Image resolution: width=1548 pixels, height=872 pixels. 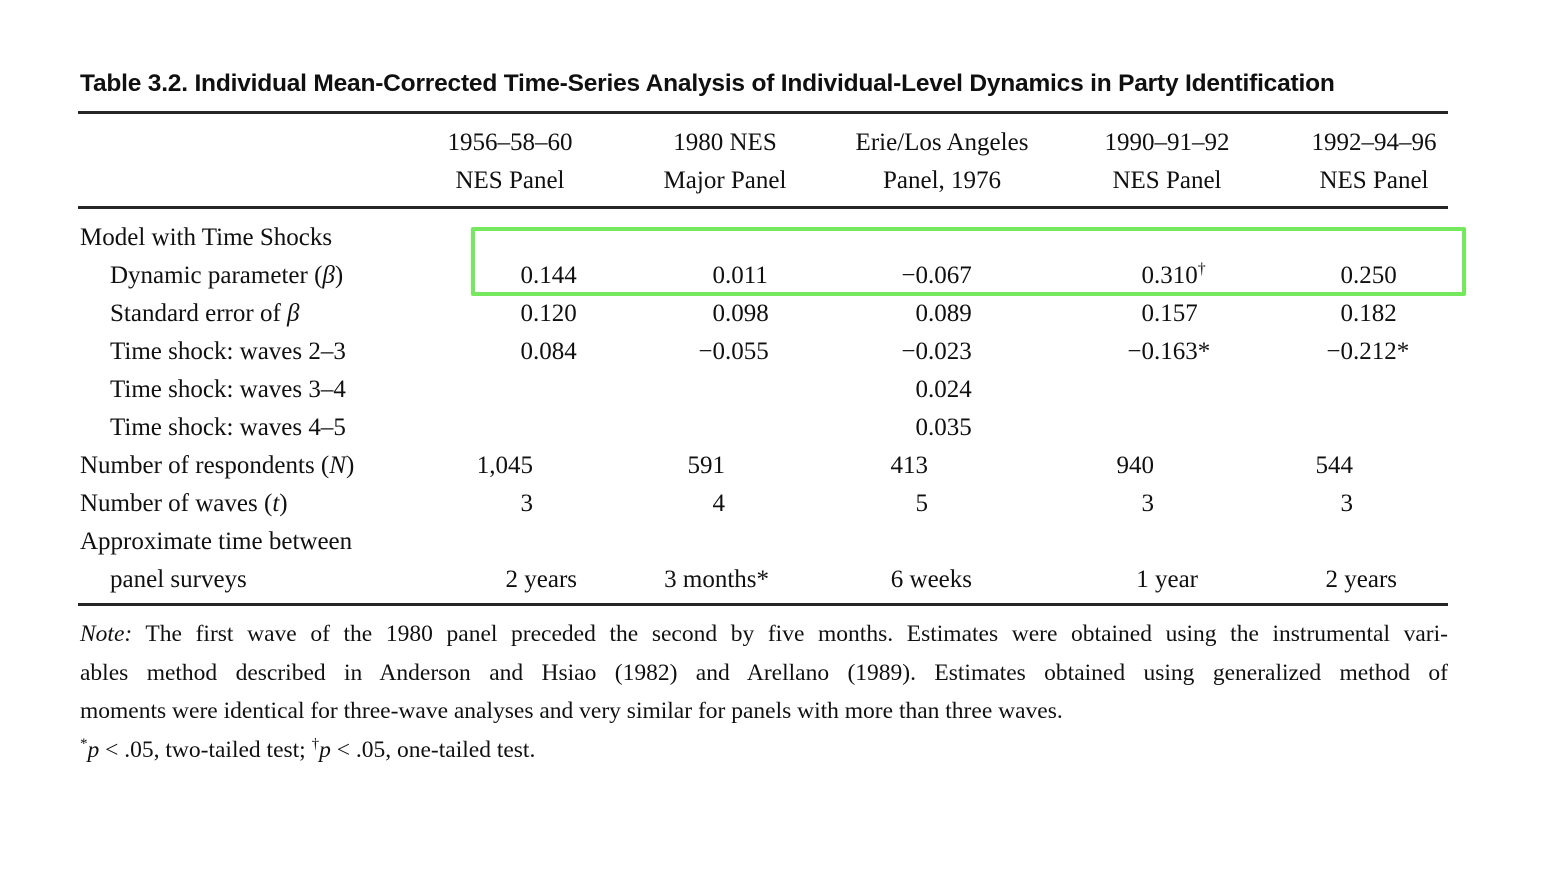 What do you see at coordinates (1375, 504) in the screenshot?
I see `cell-fraction` at bounding box center [1375, 504].